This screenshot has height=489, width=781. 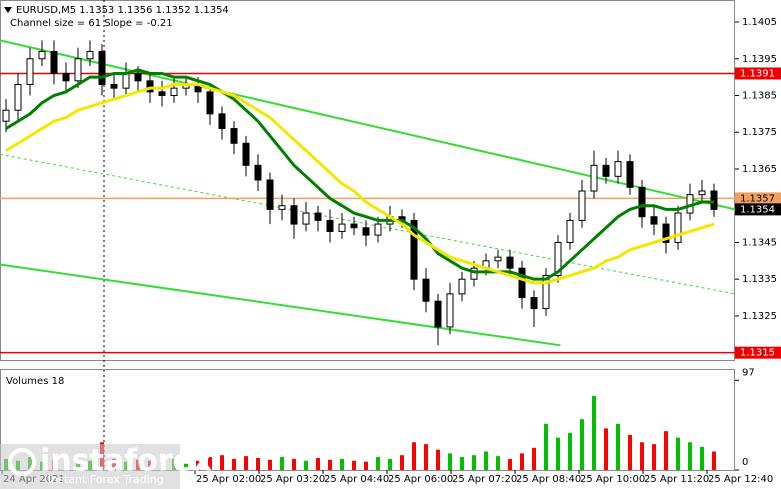 I want to click on y-tick-label: 1.1375, so click(x=759, y=132).